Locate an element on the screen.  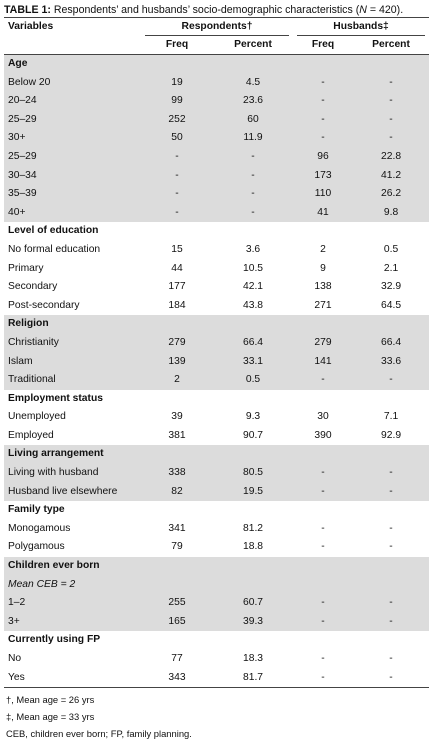
husbands-percent-cell: 22.8 is located at coordinates (391, 157).